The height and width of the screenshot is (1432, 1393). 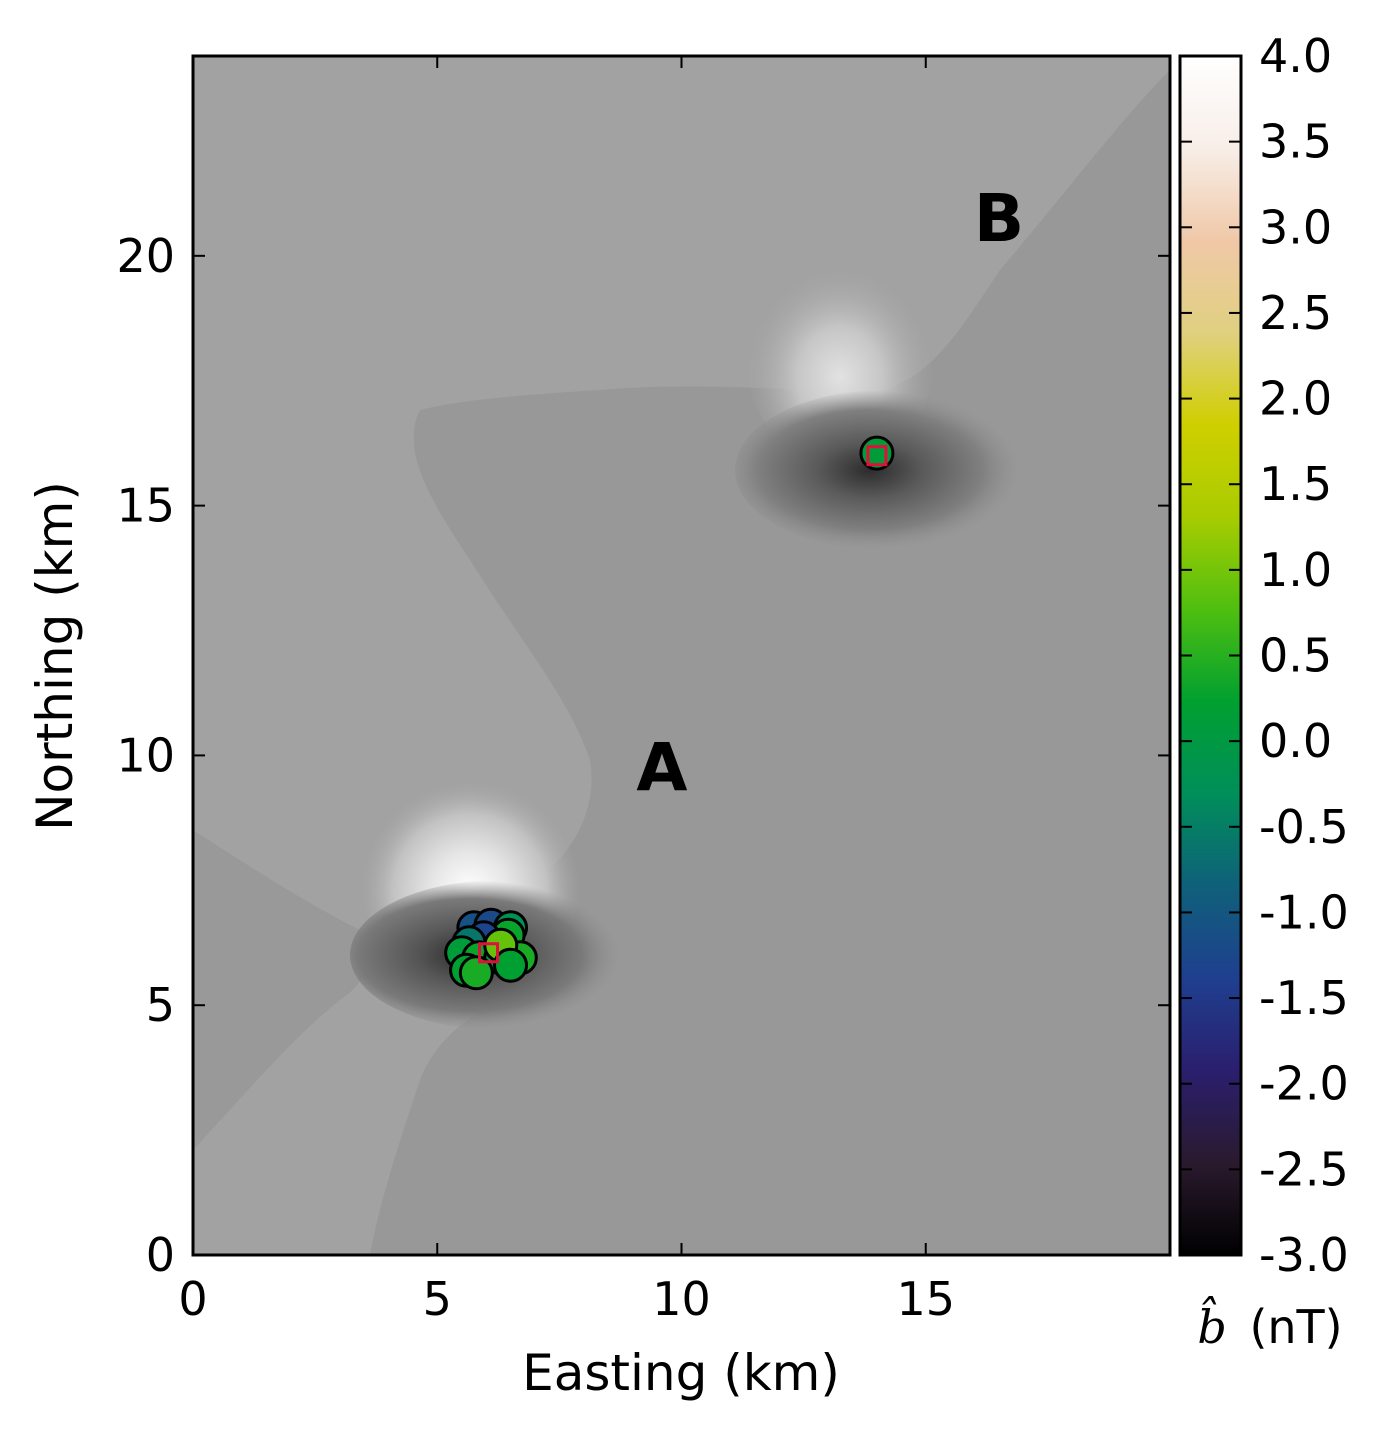 What do you see at coordinates (1295, 56) in the screenshot?
I see `colorbar-tick-label: 4.0` at bounding box center [1295, 56].